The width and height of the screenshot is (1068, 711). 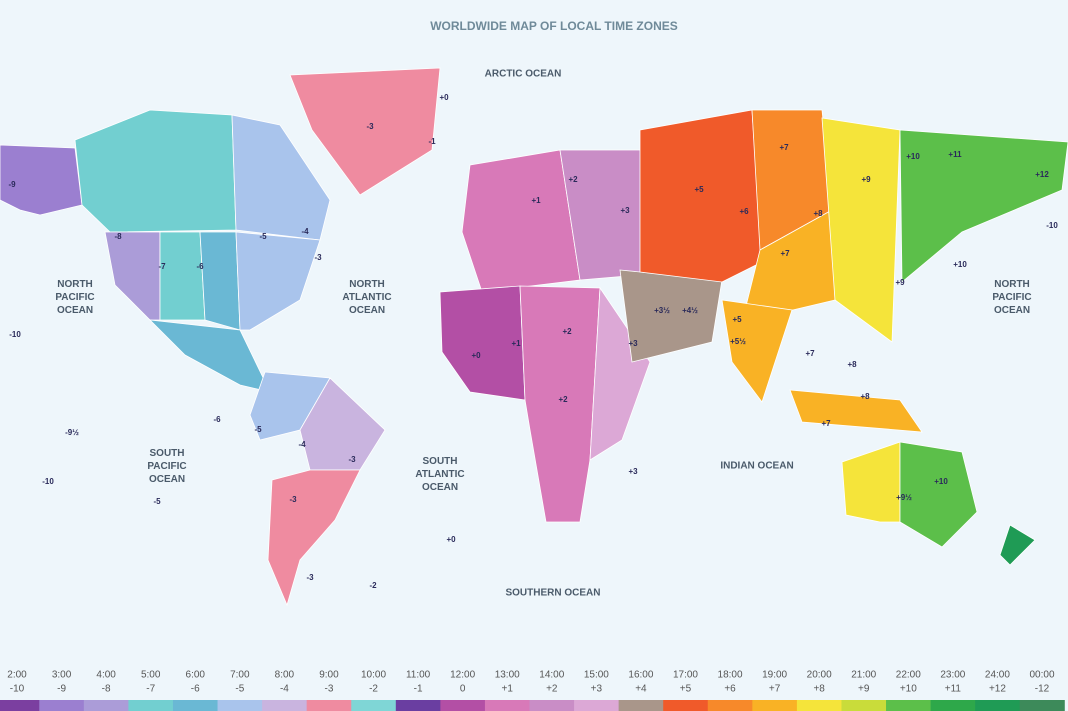 What do you see at coordinates (554, 26) in the screenshot?
I see `map-title: WORLDWIDE MAP OF LOCAL TIME ZONES` at bounding box center [554, 26].